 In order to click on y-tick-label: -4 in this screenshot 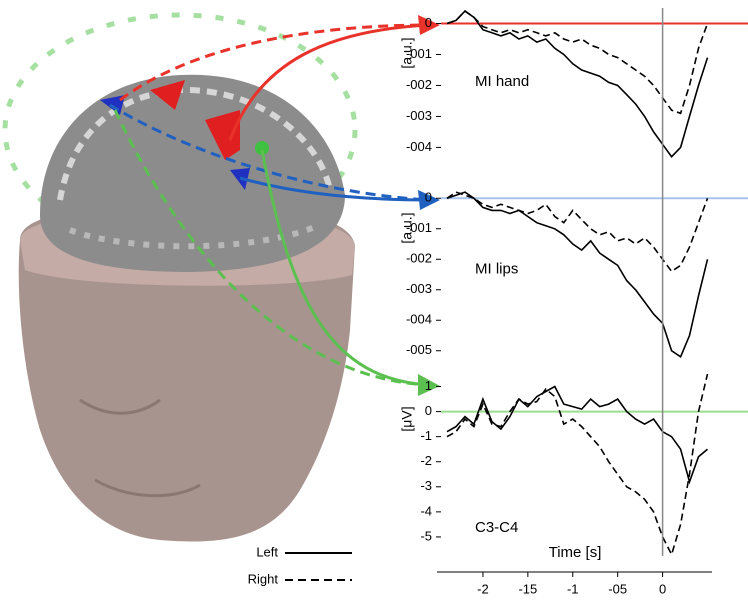, I will do `click(426, 510)`.